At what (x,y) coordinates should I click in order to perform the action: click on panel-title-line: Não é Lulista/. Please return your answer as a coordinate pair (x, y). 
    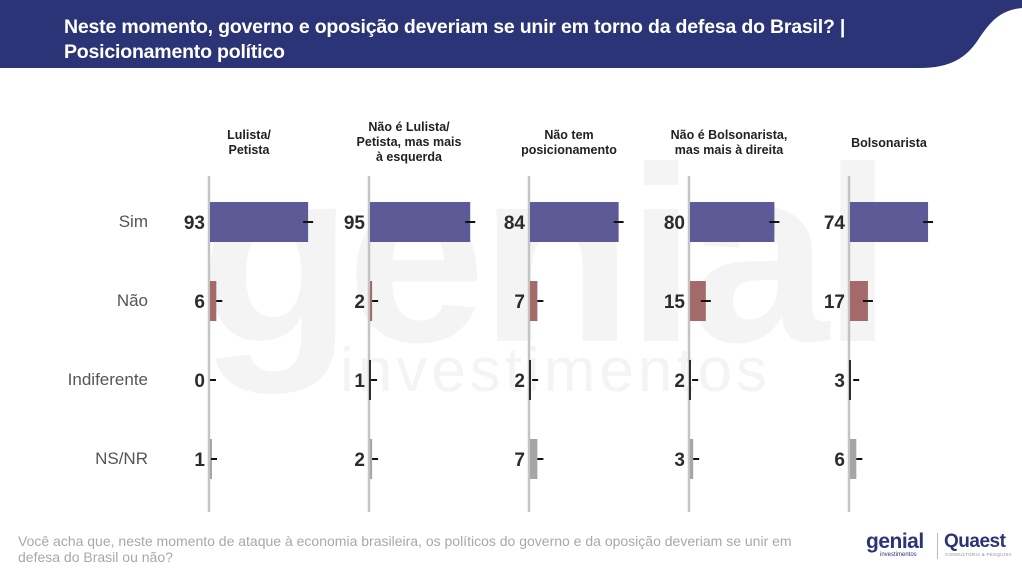
    Looking at the image, I should click on (409, 127).